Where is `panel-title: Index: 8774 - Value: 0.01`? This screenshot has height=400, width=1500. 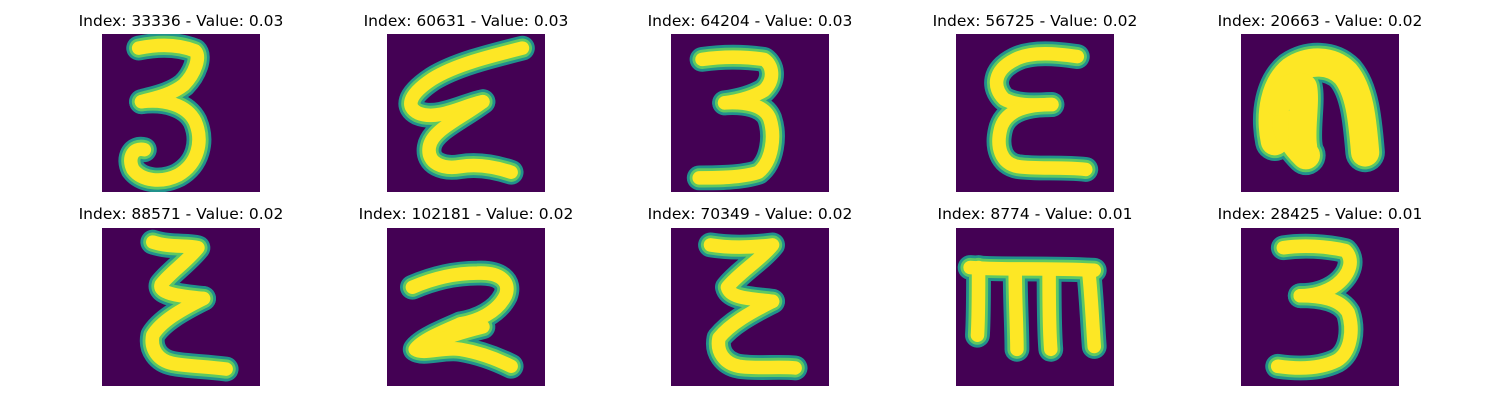 panel-title: Index: 8774 - Value: 0.01 is located at coordinates (1035, 214).